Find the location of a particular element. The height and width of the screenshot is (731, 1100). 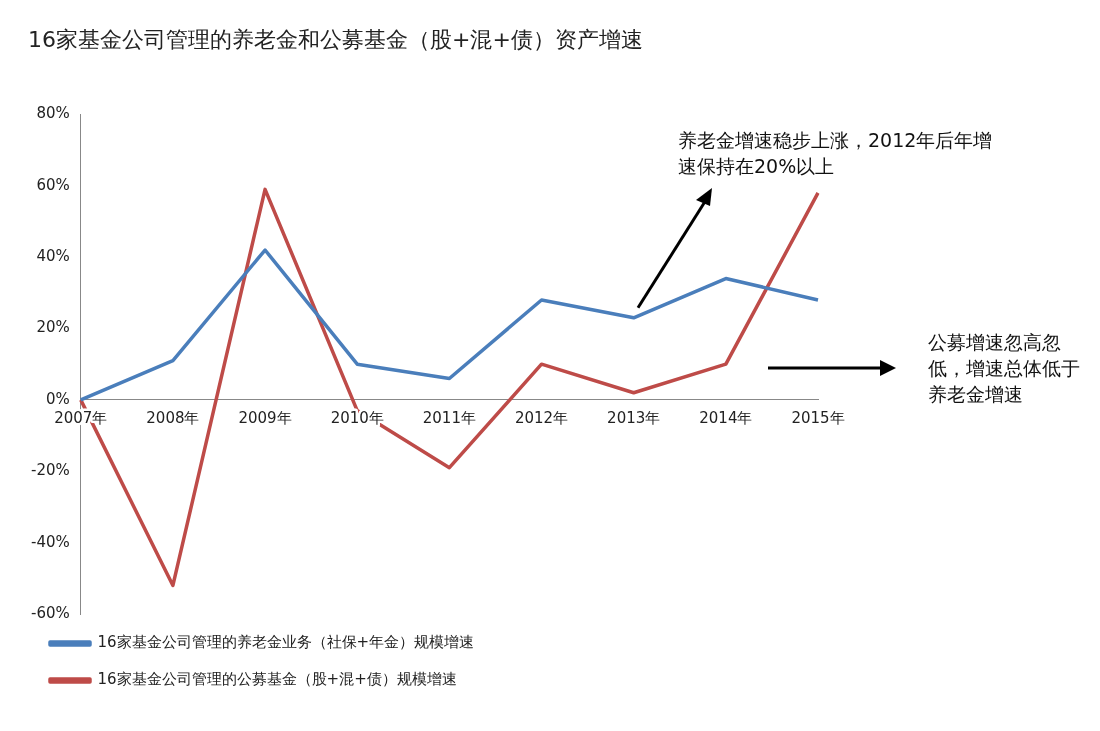

y-tick-label: -60% is located at coordinates (50, 612).